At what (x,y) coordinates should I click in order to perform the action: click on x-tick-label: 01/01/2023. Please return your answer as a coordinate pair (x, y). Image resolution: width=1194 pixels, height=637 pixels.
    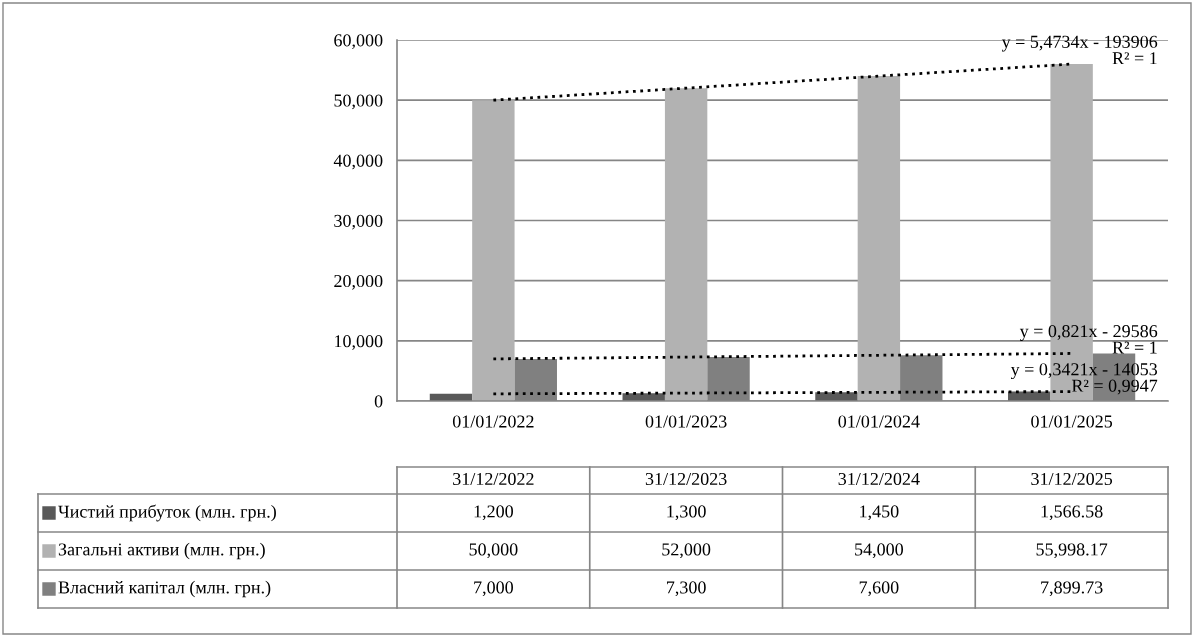
    Looking at the image, I should click on (686, 421).